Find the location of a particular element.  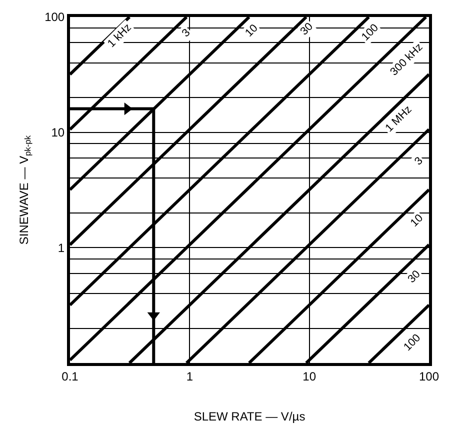

y-tick-label: 1 is located at coordinates (61, 247).